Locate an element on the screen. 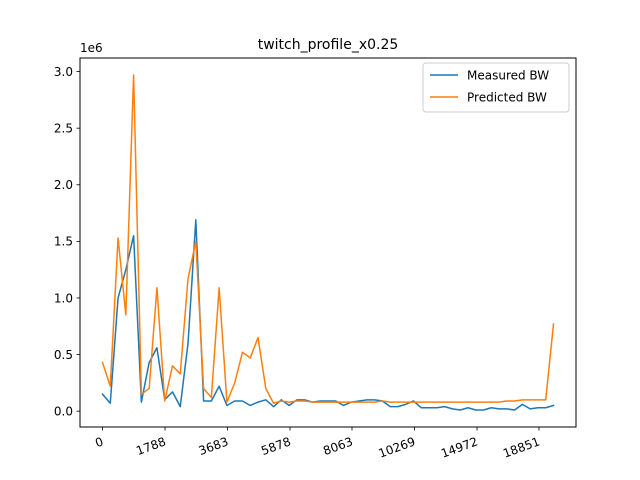 This screenshot has height=480, width=640. y-tick-label: 0.0 is located at coordinates (63, 411).